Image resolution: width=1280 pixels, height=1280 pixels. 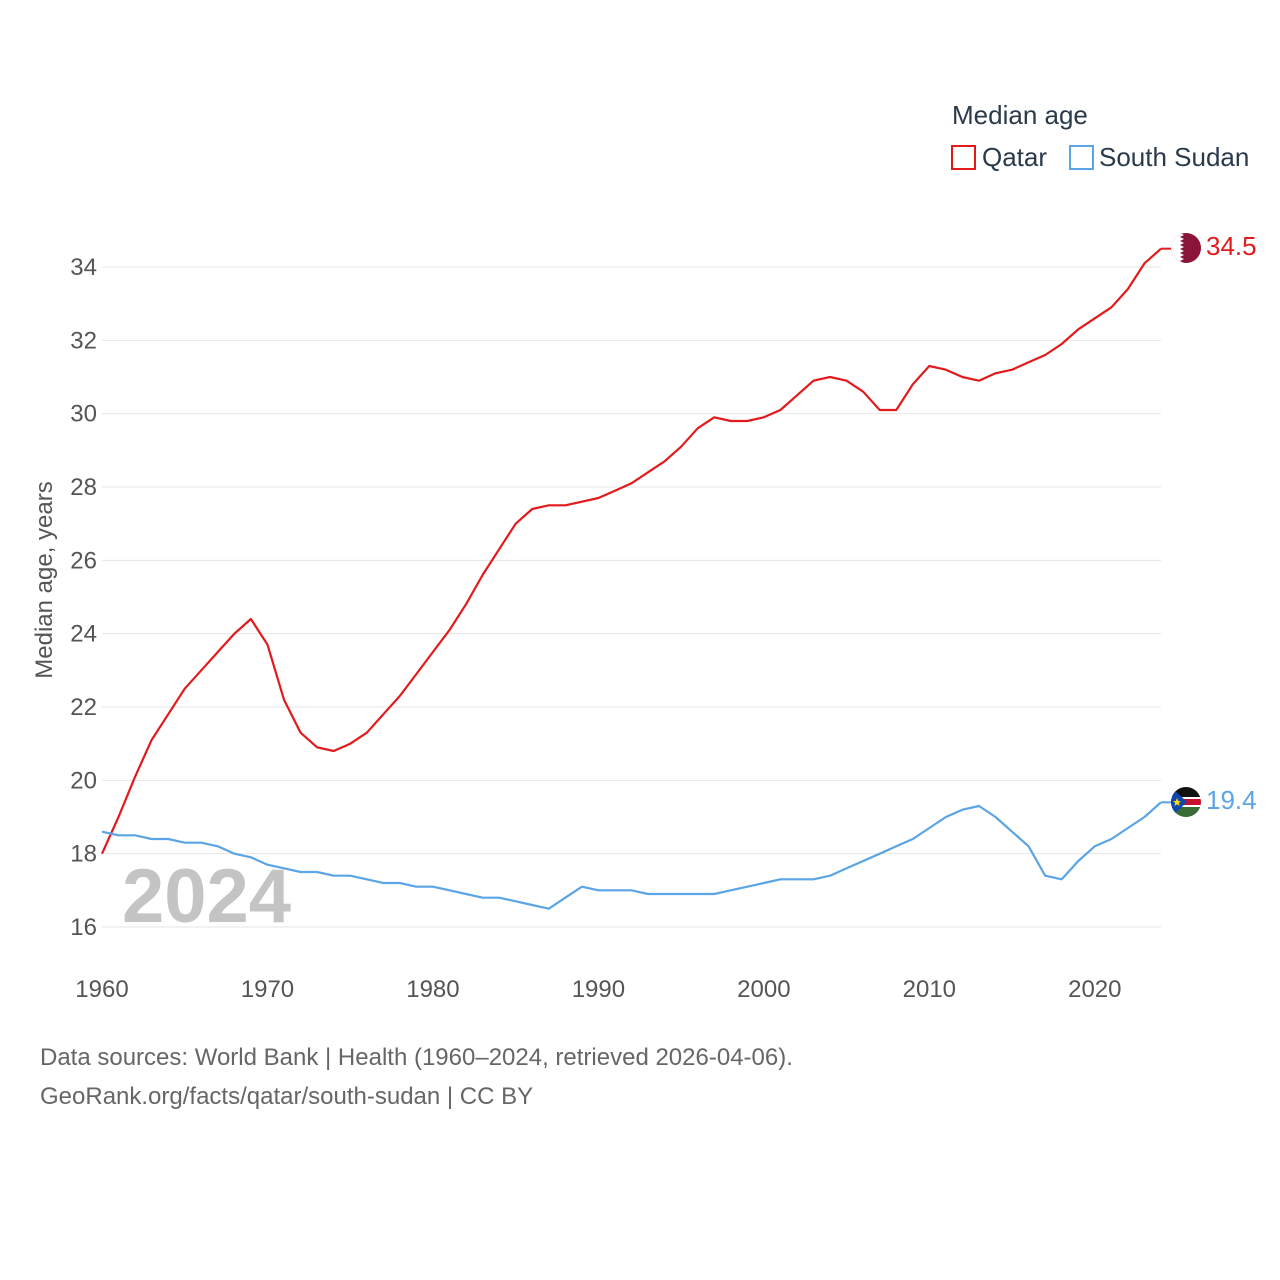 What do you see at coordinates (1081, 157) in the screenshot?
I see `legend-swatch-south-sudan` at bounding box center [1081, 157].